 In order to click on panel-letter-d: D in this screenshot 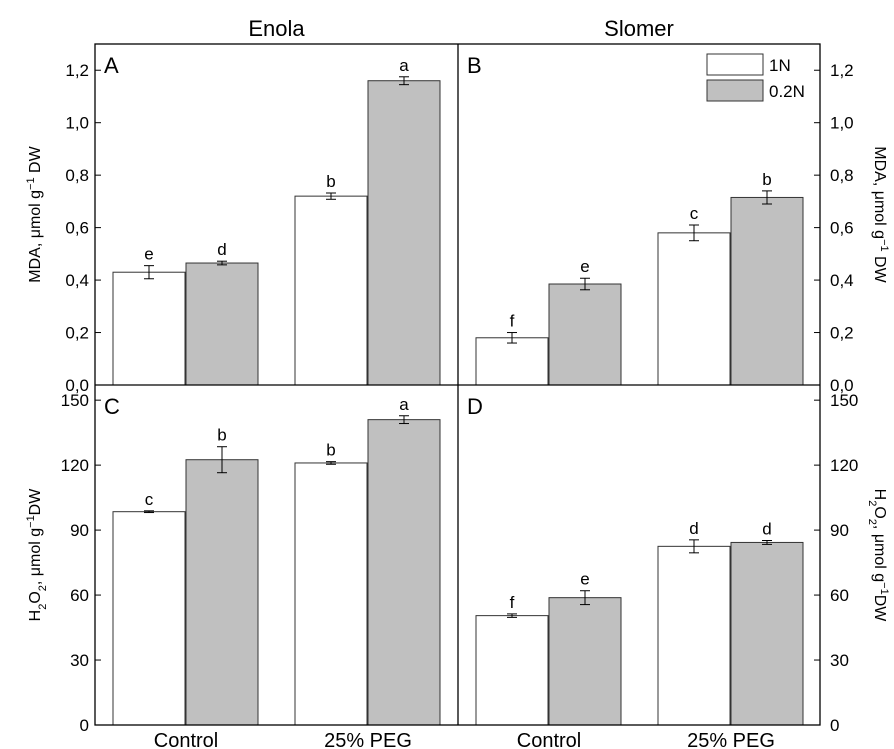, I will do `click(475, 406)`.